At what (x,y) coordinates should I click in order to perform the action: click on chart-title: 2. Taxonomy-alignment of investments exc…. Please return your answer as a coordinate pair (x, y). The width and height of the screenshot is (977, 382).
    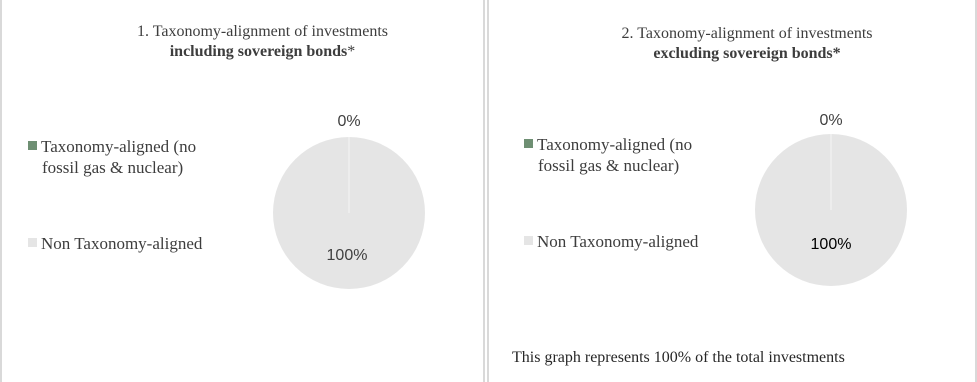
    Looking at the image, I should click on (732, 44).